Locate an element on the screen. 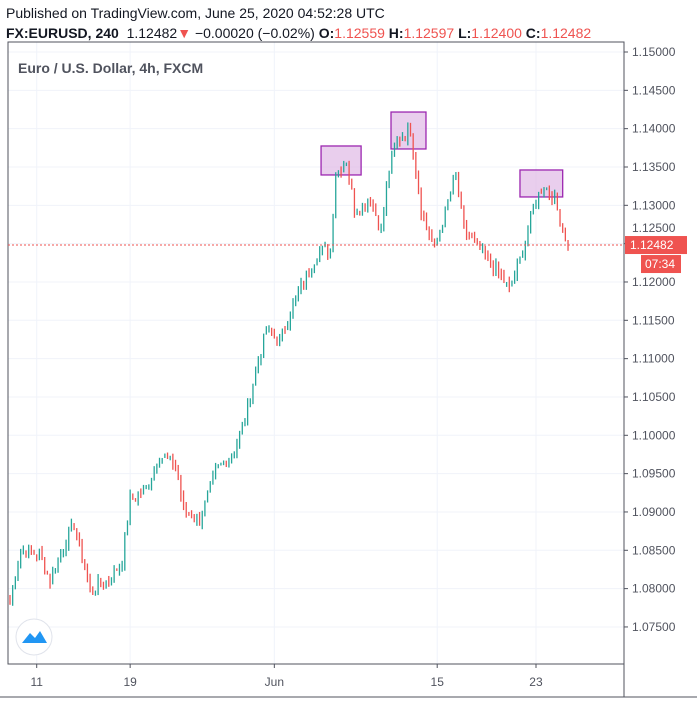 This screenshot has width=697, height=704. x-tick-label: 11 is located at coordinates (36, 682).